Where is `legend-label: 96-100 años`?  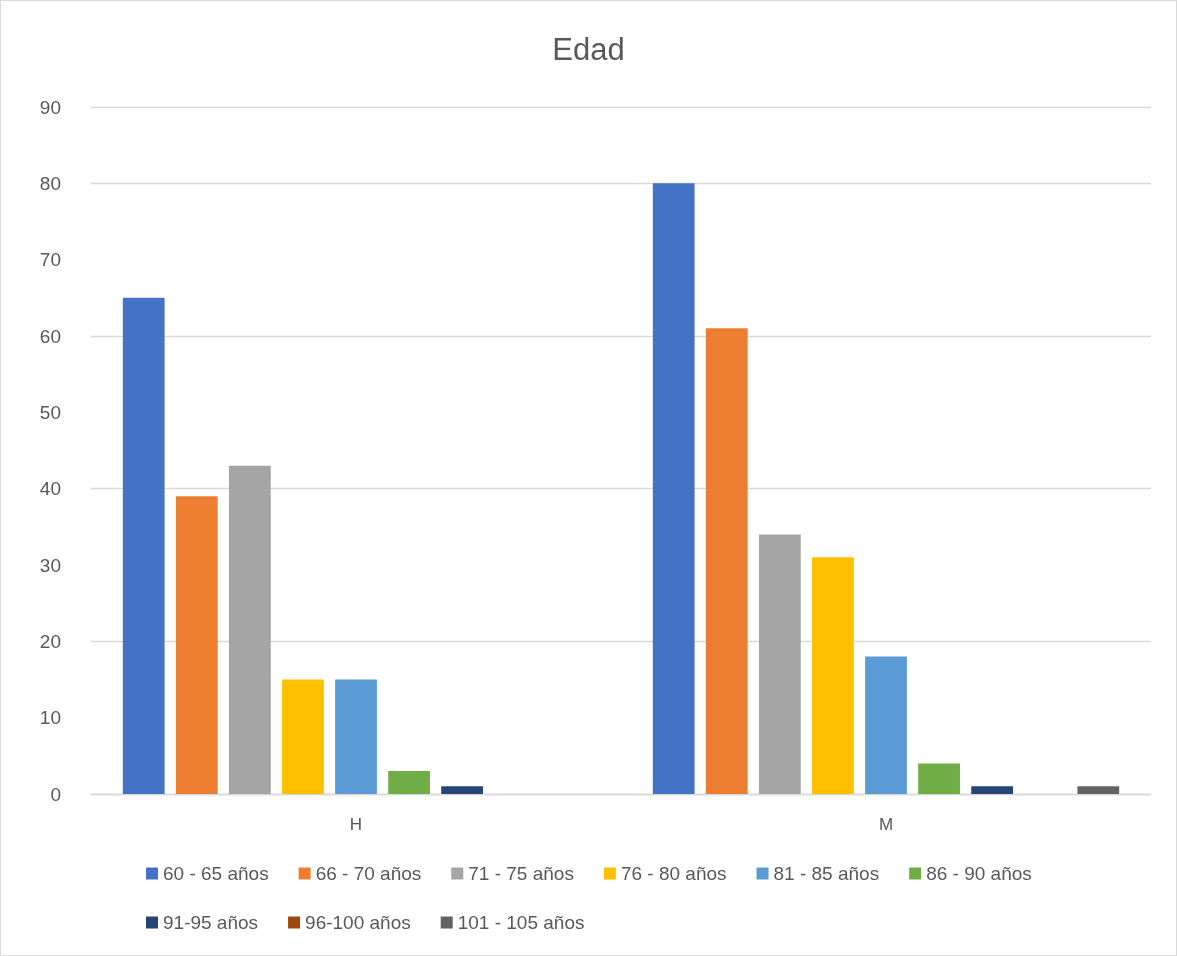 legend-label: 96-100 años is located at coordinates (358, 922).